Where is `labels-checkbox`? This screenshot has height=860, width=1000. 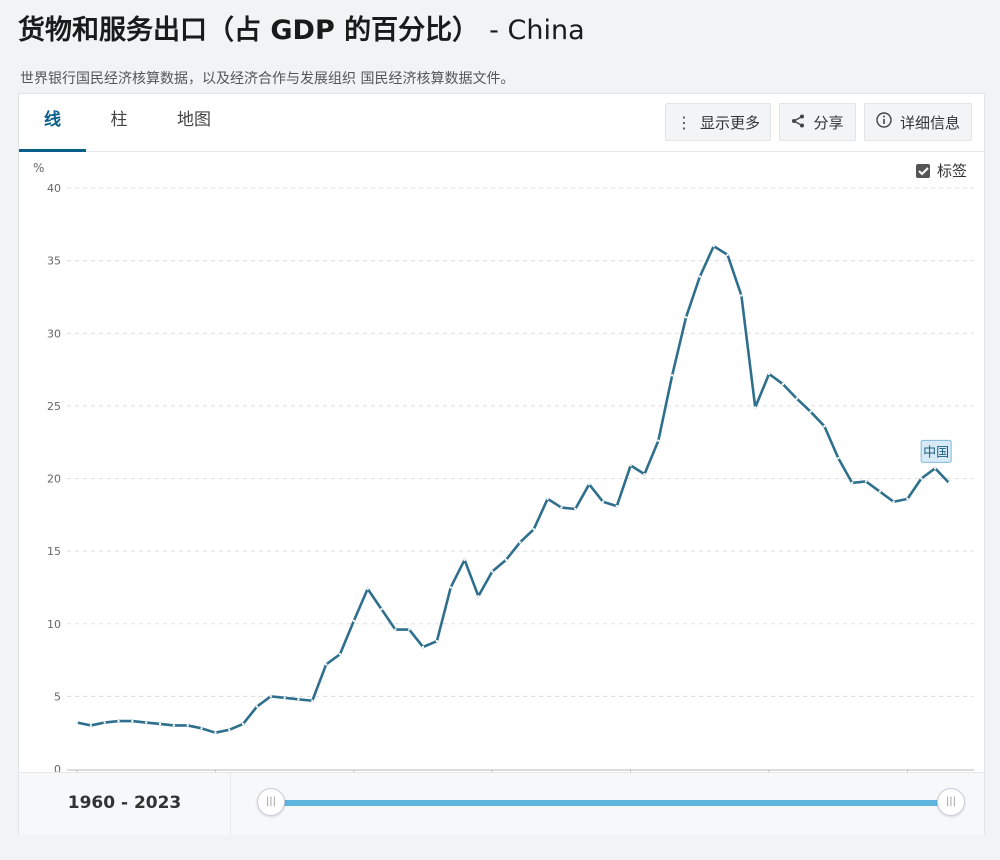 labels-checkbox is located at coordinates (923, 171).